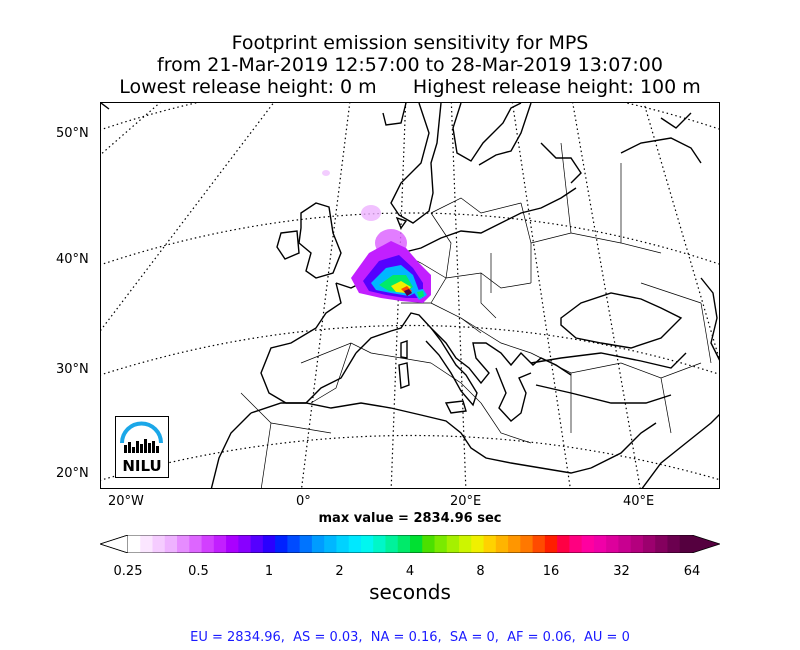 The height and width of the screenshot is (650, 800). What do you see at coordinates (72, 259) in the screenshot?
I see `lat-label-40n: 40°N` at bounding box center [72, 259].